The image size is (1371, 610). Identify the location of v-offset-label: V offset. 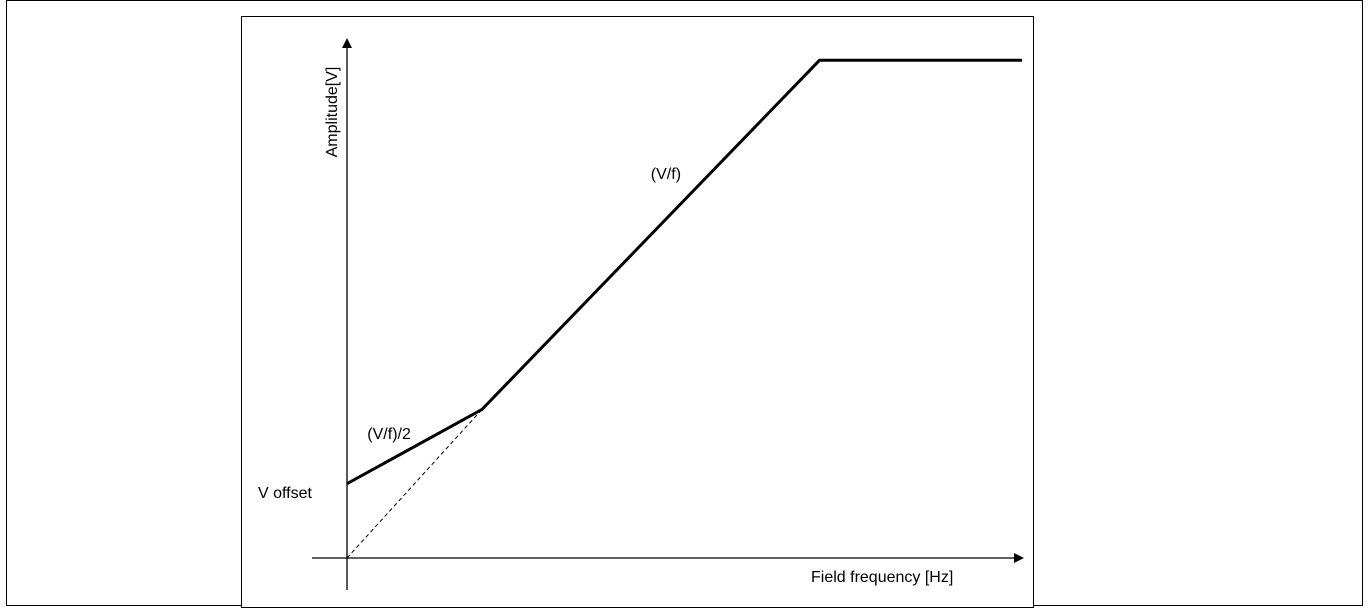
(285, 493).